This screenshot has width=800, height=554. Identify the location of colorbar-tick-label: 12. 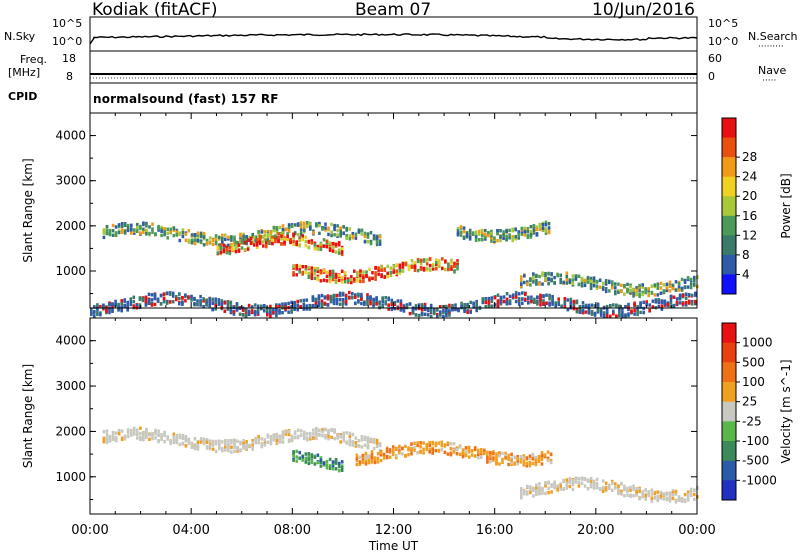
(749, 235).